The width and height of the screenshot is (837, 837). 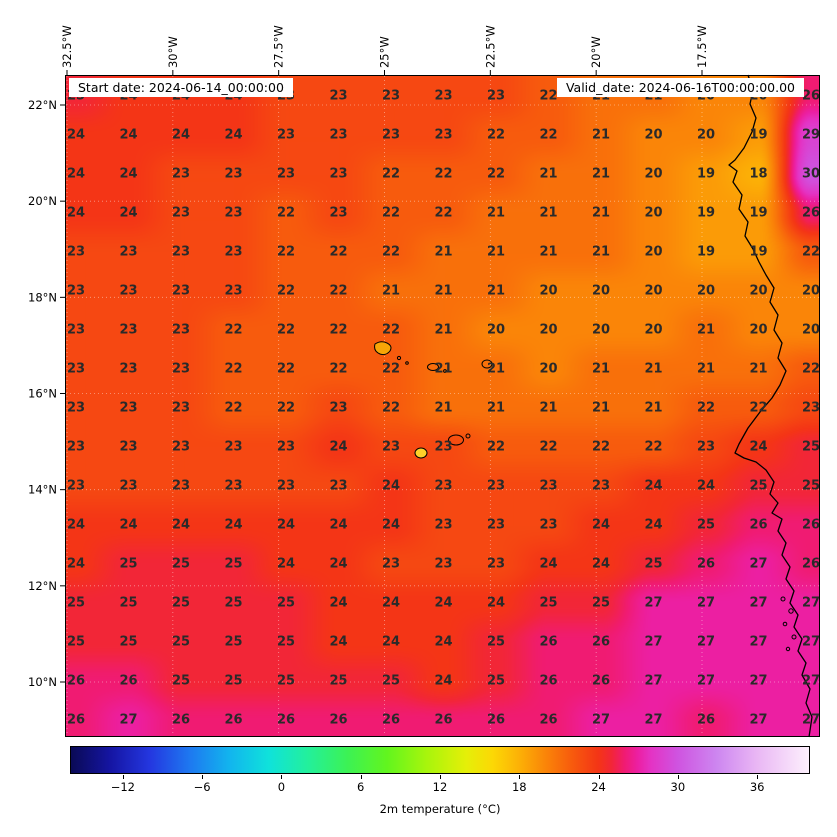 I want to click on colorbar-tick-label: 24, so click(x=598, y=787).